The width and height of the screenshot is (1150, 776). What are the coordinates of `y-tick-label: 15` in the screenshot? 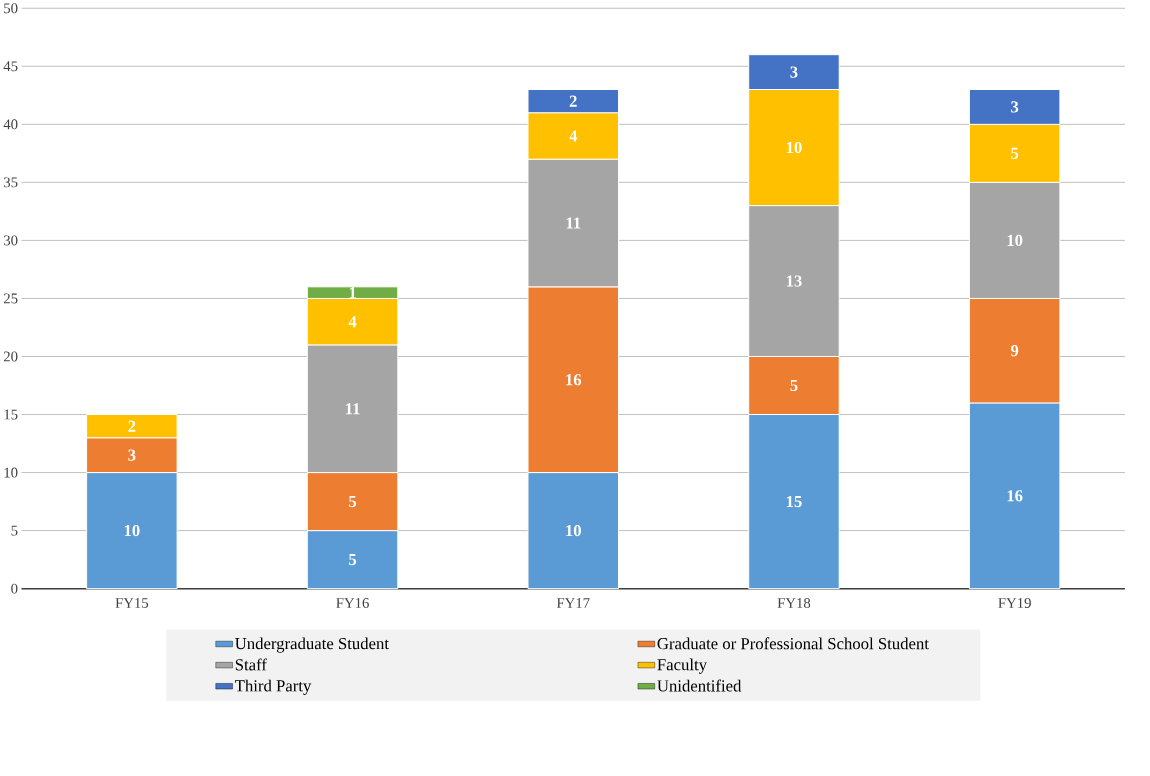 It's located at (11, 414).